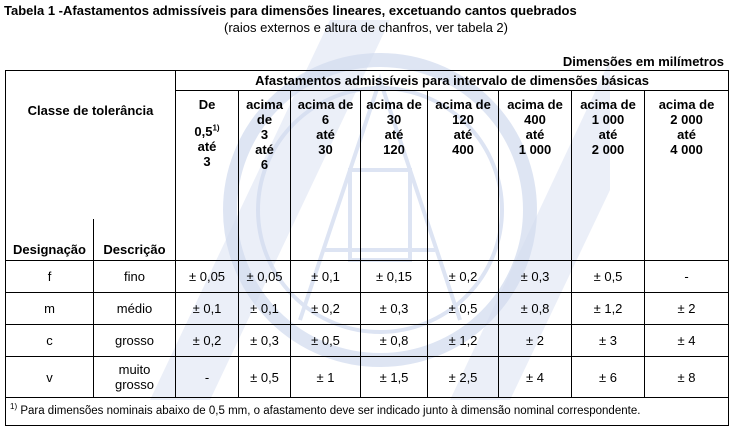  I want to click on tolerance-class-header: Classe de tolerância, so click(90, 144).